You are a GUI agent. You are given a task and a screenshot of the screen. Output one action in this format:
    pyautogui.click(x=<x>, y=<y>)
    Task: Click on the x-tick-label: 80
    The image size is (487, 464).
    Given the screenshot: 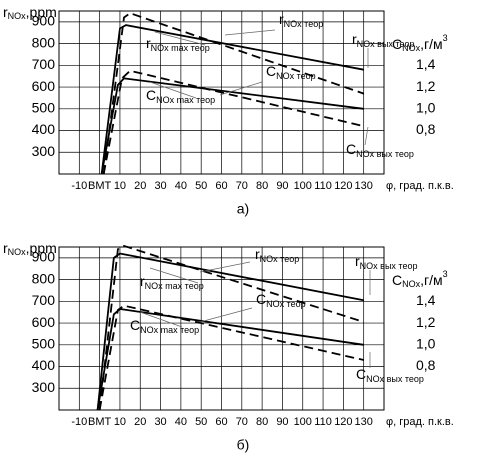 What is the action you would take?
    pyautogui.click(x=262, y=422)
    